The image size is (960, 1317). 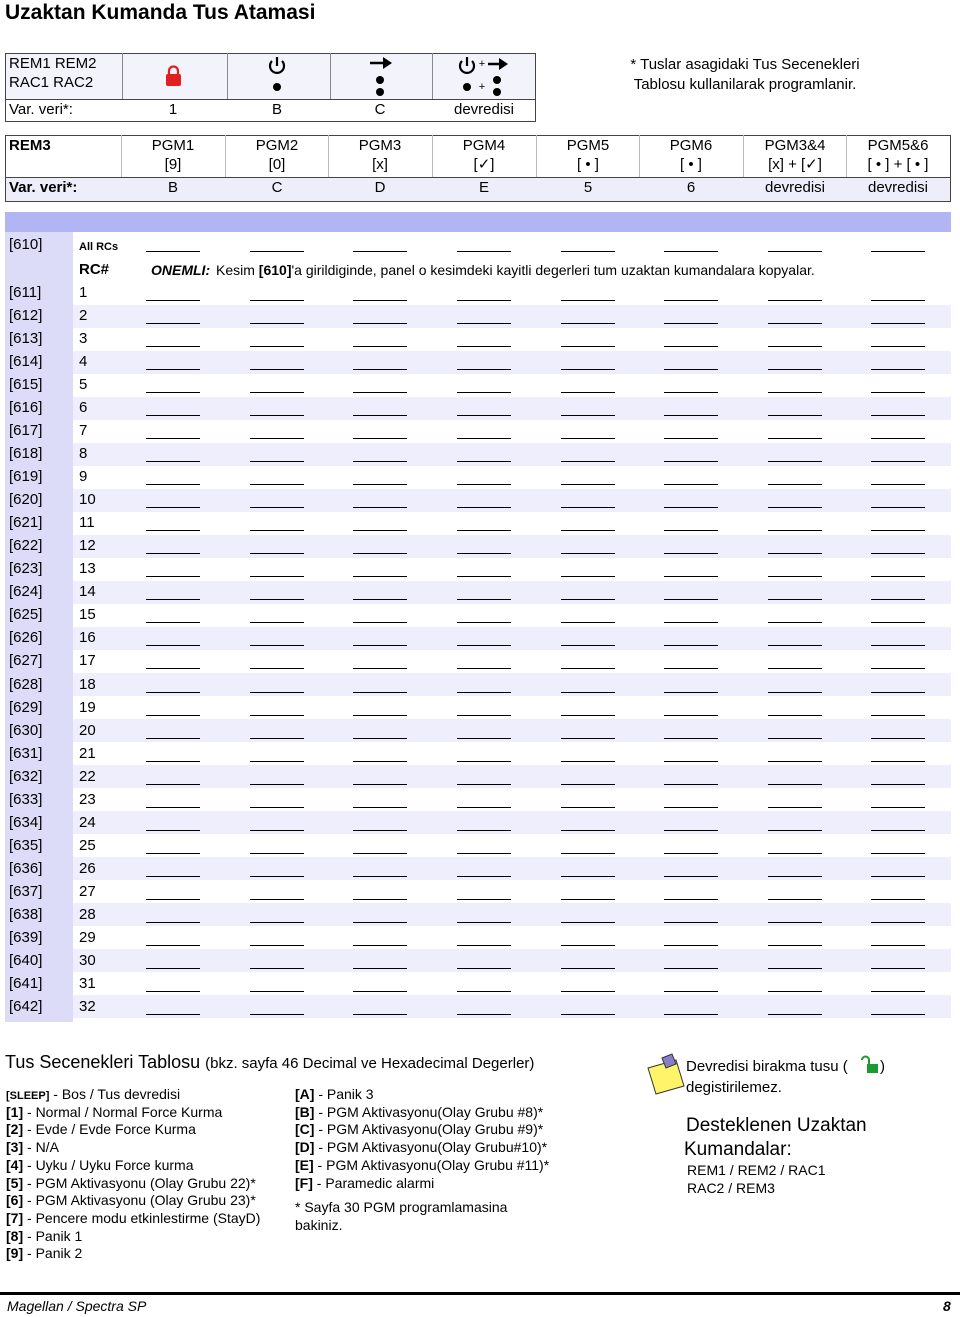 I want to click on dot, so click(x=497, y=92).